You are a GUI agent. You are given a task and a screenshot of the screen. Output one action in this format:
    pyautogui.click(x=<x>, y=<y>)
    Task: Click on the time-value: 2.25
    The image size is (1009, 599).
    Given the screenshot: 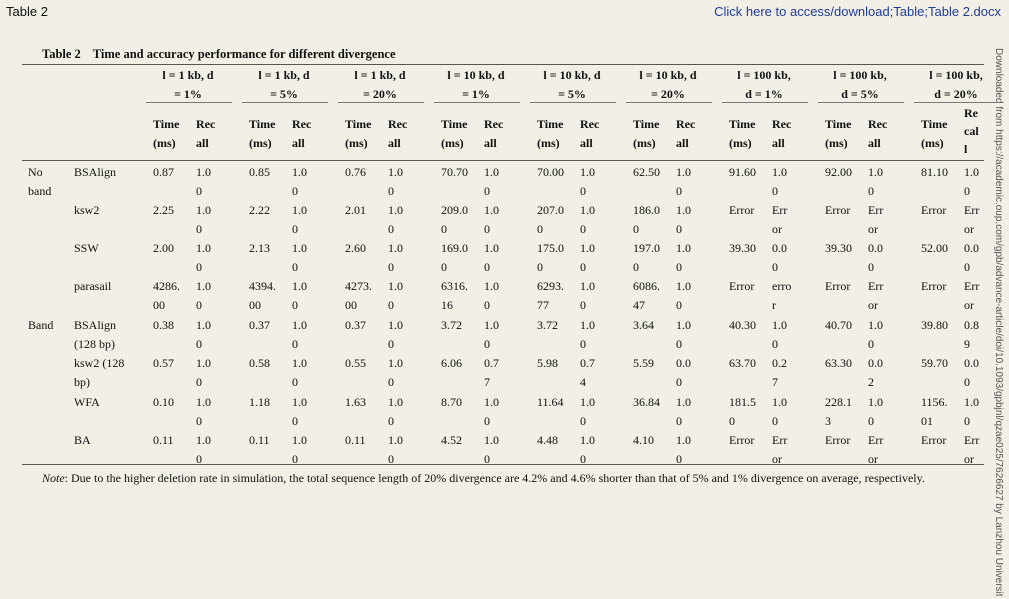 What is the action you would take?
    pyautogui.click(x=163, y=210)
    